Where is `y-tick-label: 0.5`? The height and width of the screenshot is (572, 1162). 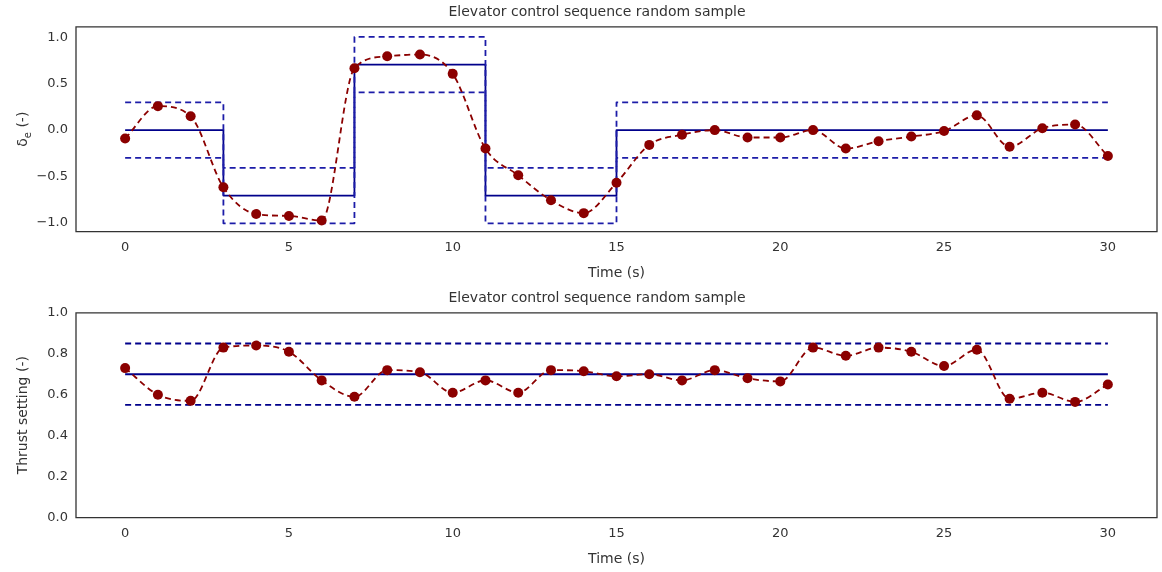
y-tick-label: 0.5 is located at coordinates (57, 83).